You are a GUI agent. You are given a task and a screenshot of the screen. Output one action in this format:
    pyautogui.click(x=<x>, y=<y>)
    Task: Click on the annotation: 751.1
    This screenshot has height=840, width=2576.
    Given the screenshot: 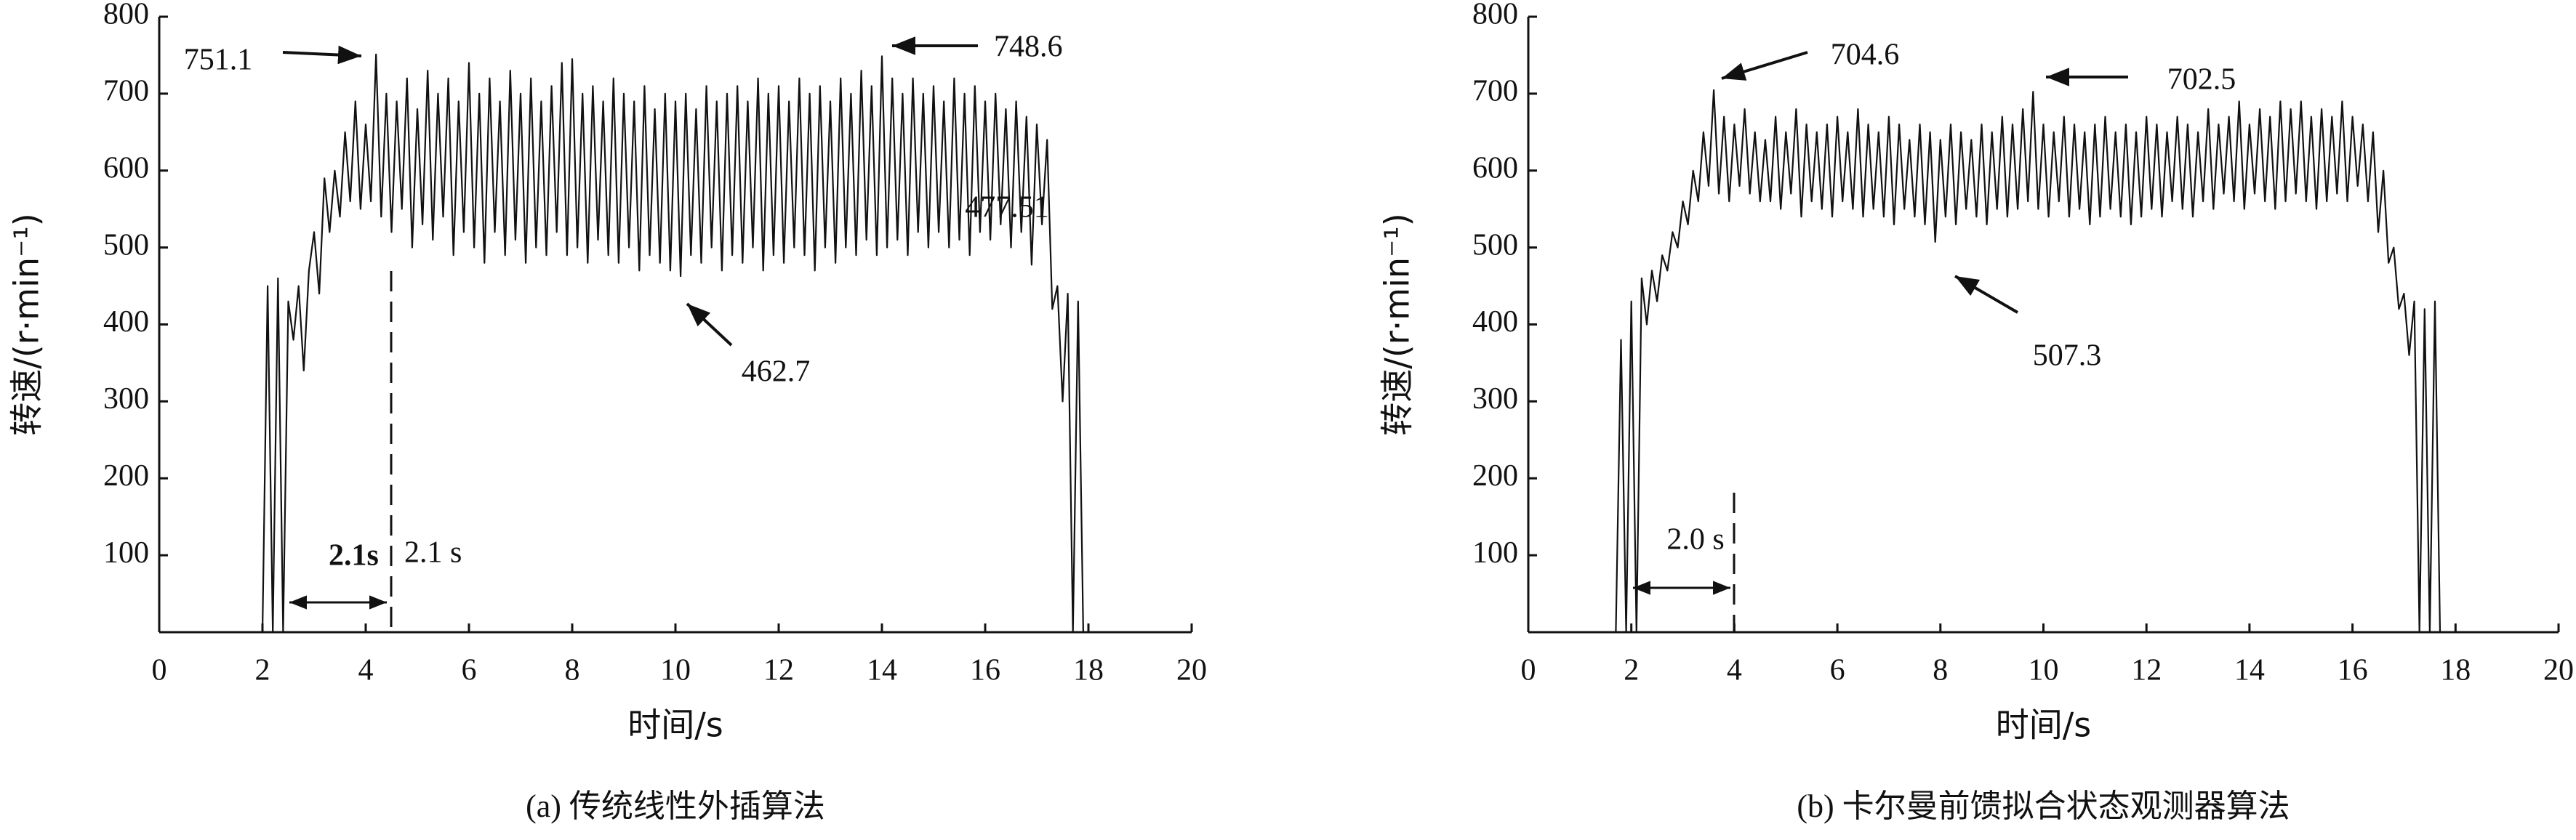 What is the action you would take?
    pyautogui.click(x=218, y=61)
    